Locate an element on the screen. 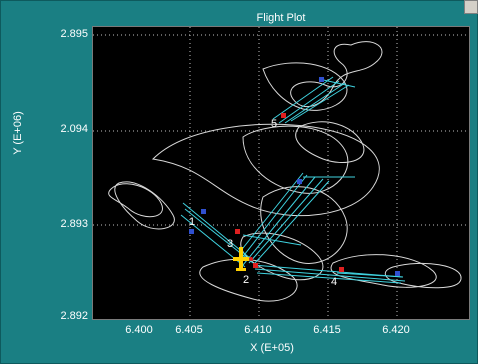 The height and width of the screenshot is (364, 478). flight-line-b4 is located at coordinates (292, 222).